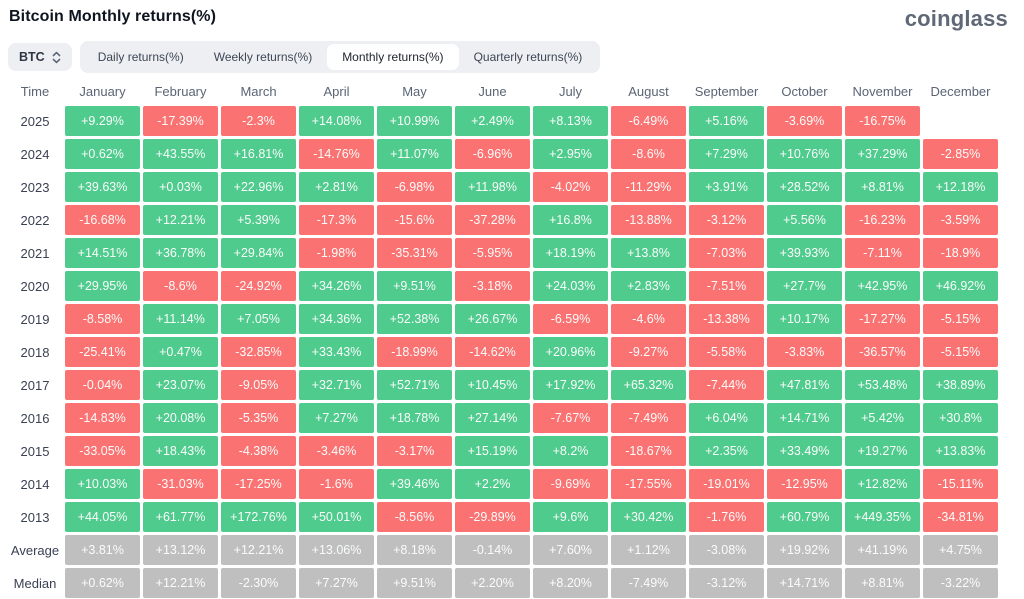  Describe the element at coordinates (336, 253) in the screenshot. I see `return-cell: -1.98%` at that location.